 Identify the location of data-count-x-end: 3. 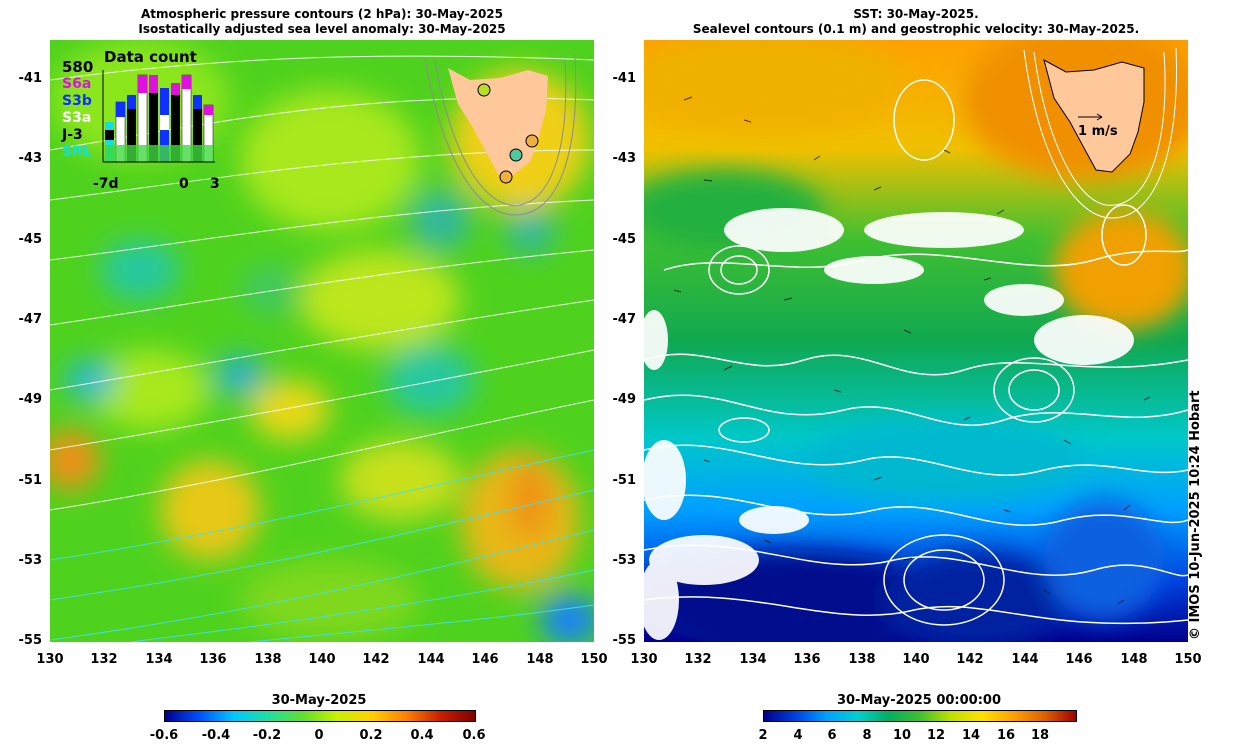
(215, 184).